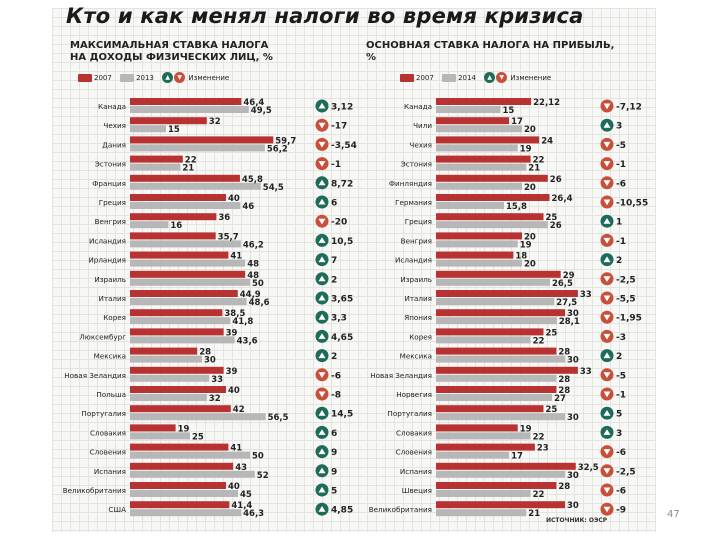 The image size is (720, 540). Describe the element at coordinates (174, 130) in the screenshot. I see `left-value-label-2013: 15` at that location.